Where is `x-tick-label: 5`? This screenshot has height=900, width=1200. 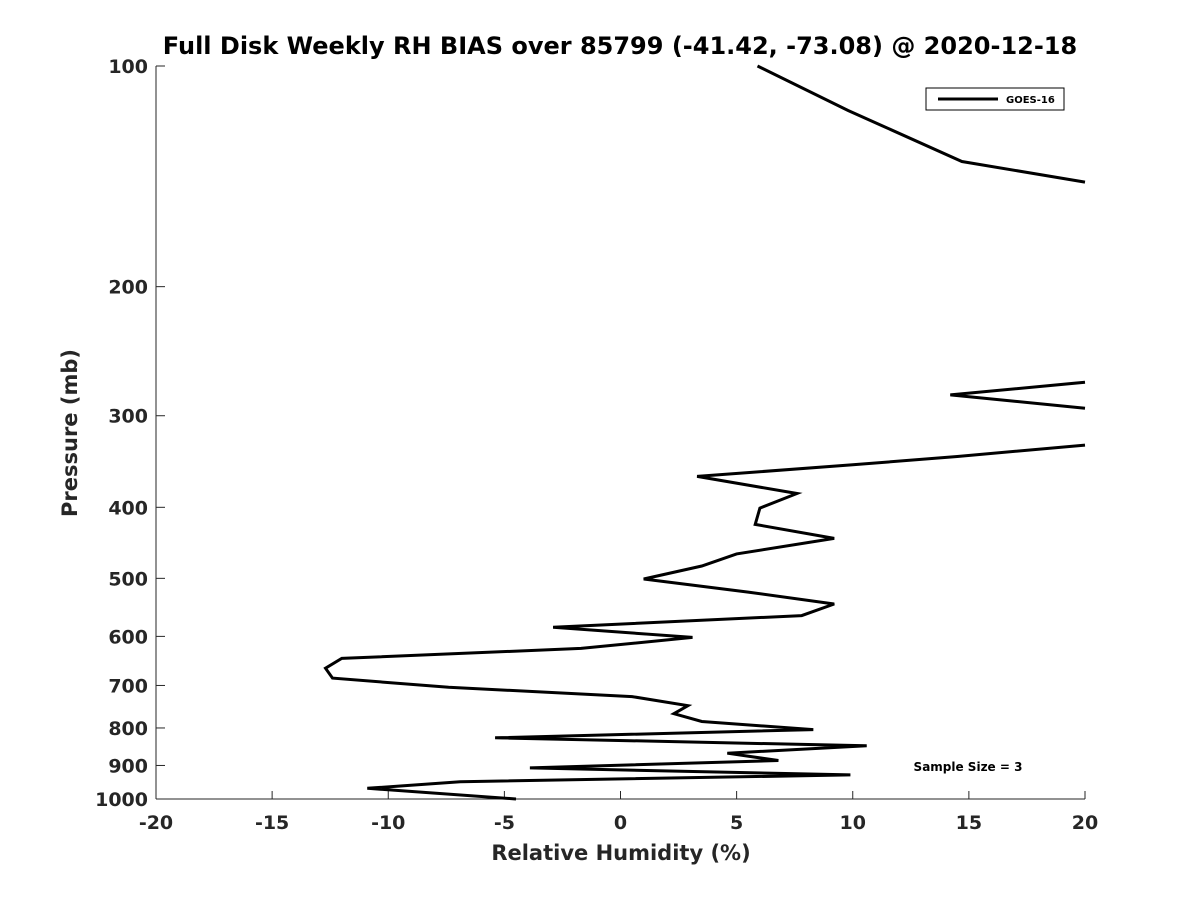 x-tick-label: 5 is located at coordinates (736, 823).